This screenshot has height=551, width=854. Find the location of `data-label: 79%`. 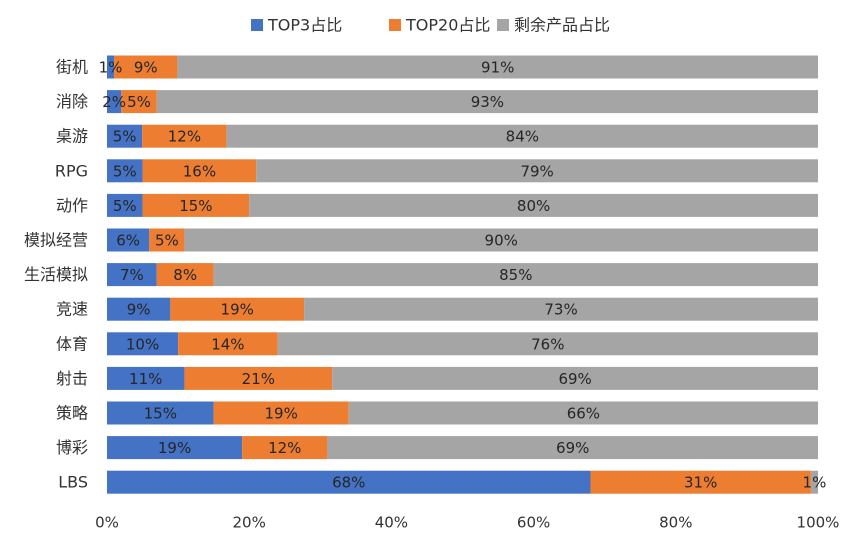

data-label: 79% is located at coordinates (536, 171).